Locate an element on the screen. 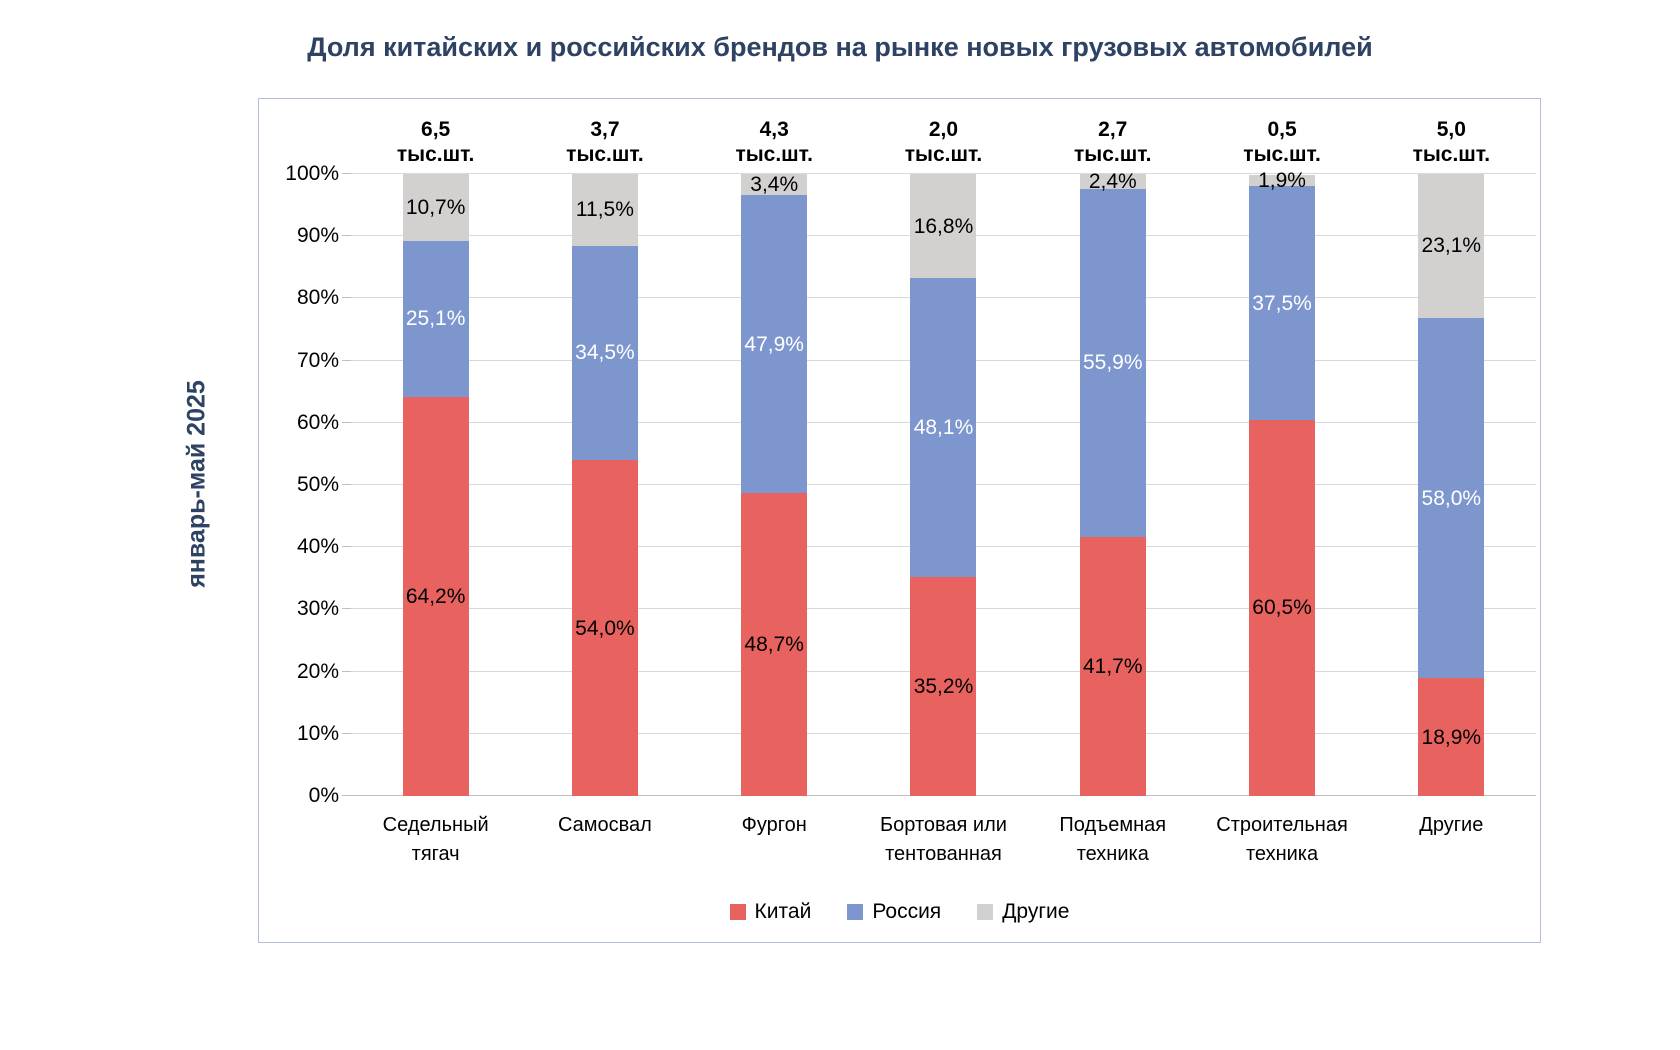 This screenshot has width=1680, height=1050. y-tick-label: 100% is located at coordinates (312, 173).